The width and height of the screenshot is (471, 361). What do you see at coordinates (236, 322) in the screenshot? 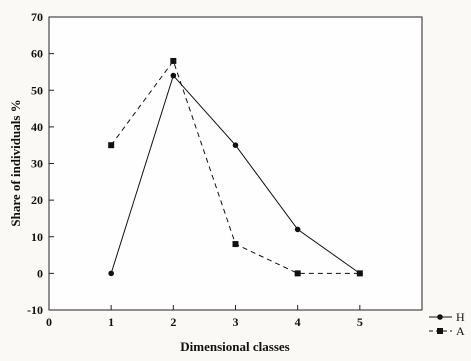
I see `x-tick-label: 3` at bounding box center [236, 322].